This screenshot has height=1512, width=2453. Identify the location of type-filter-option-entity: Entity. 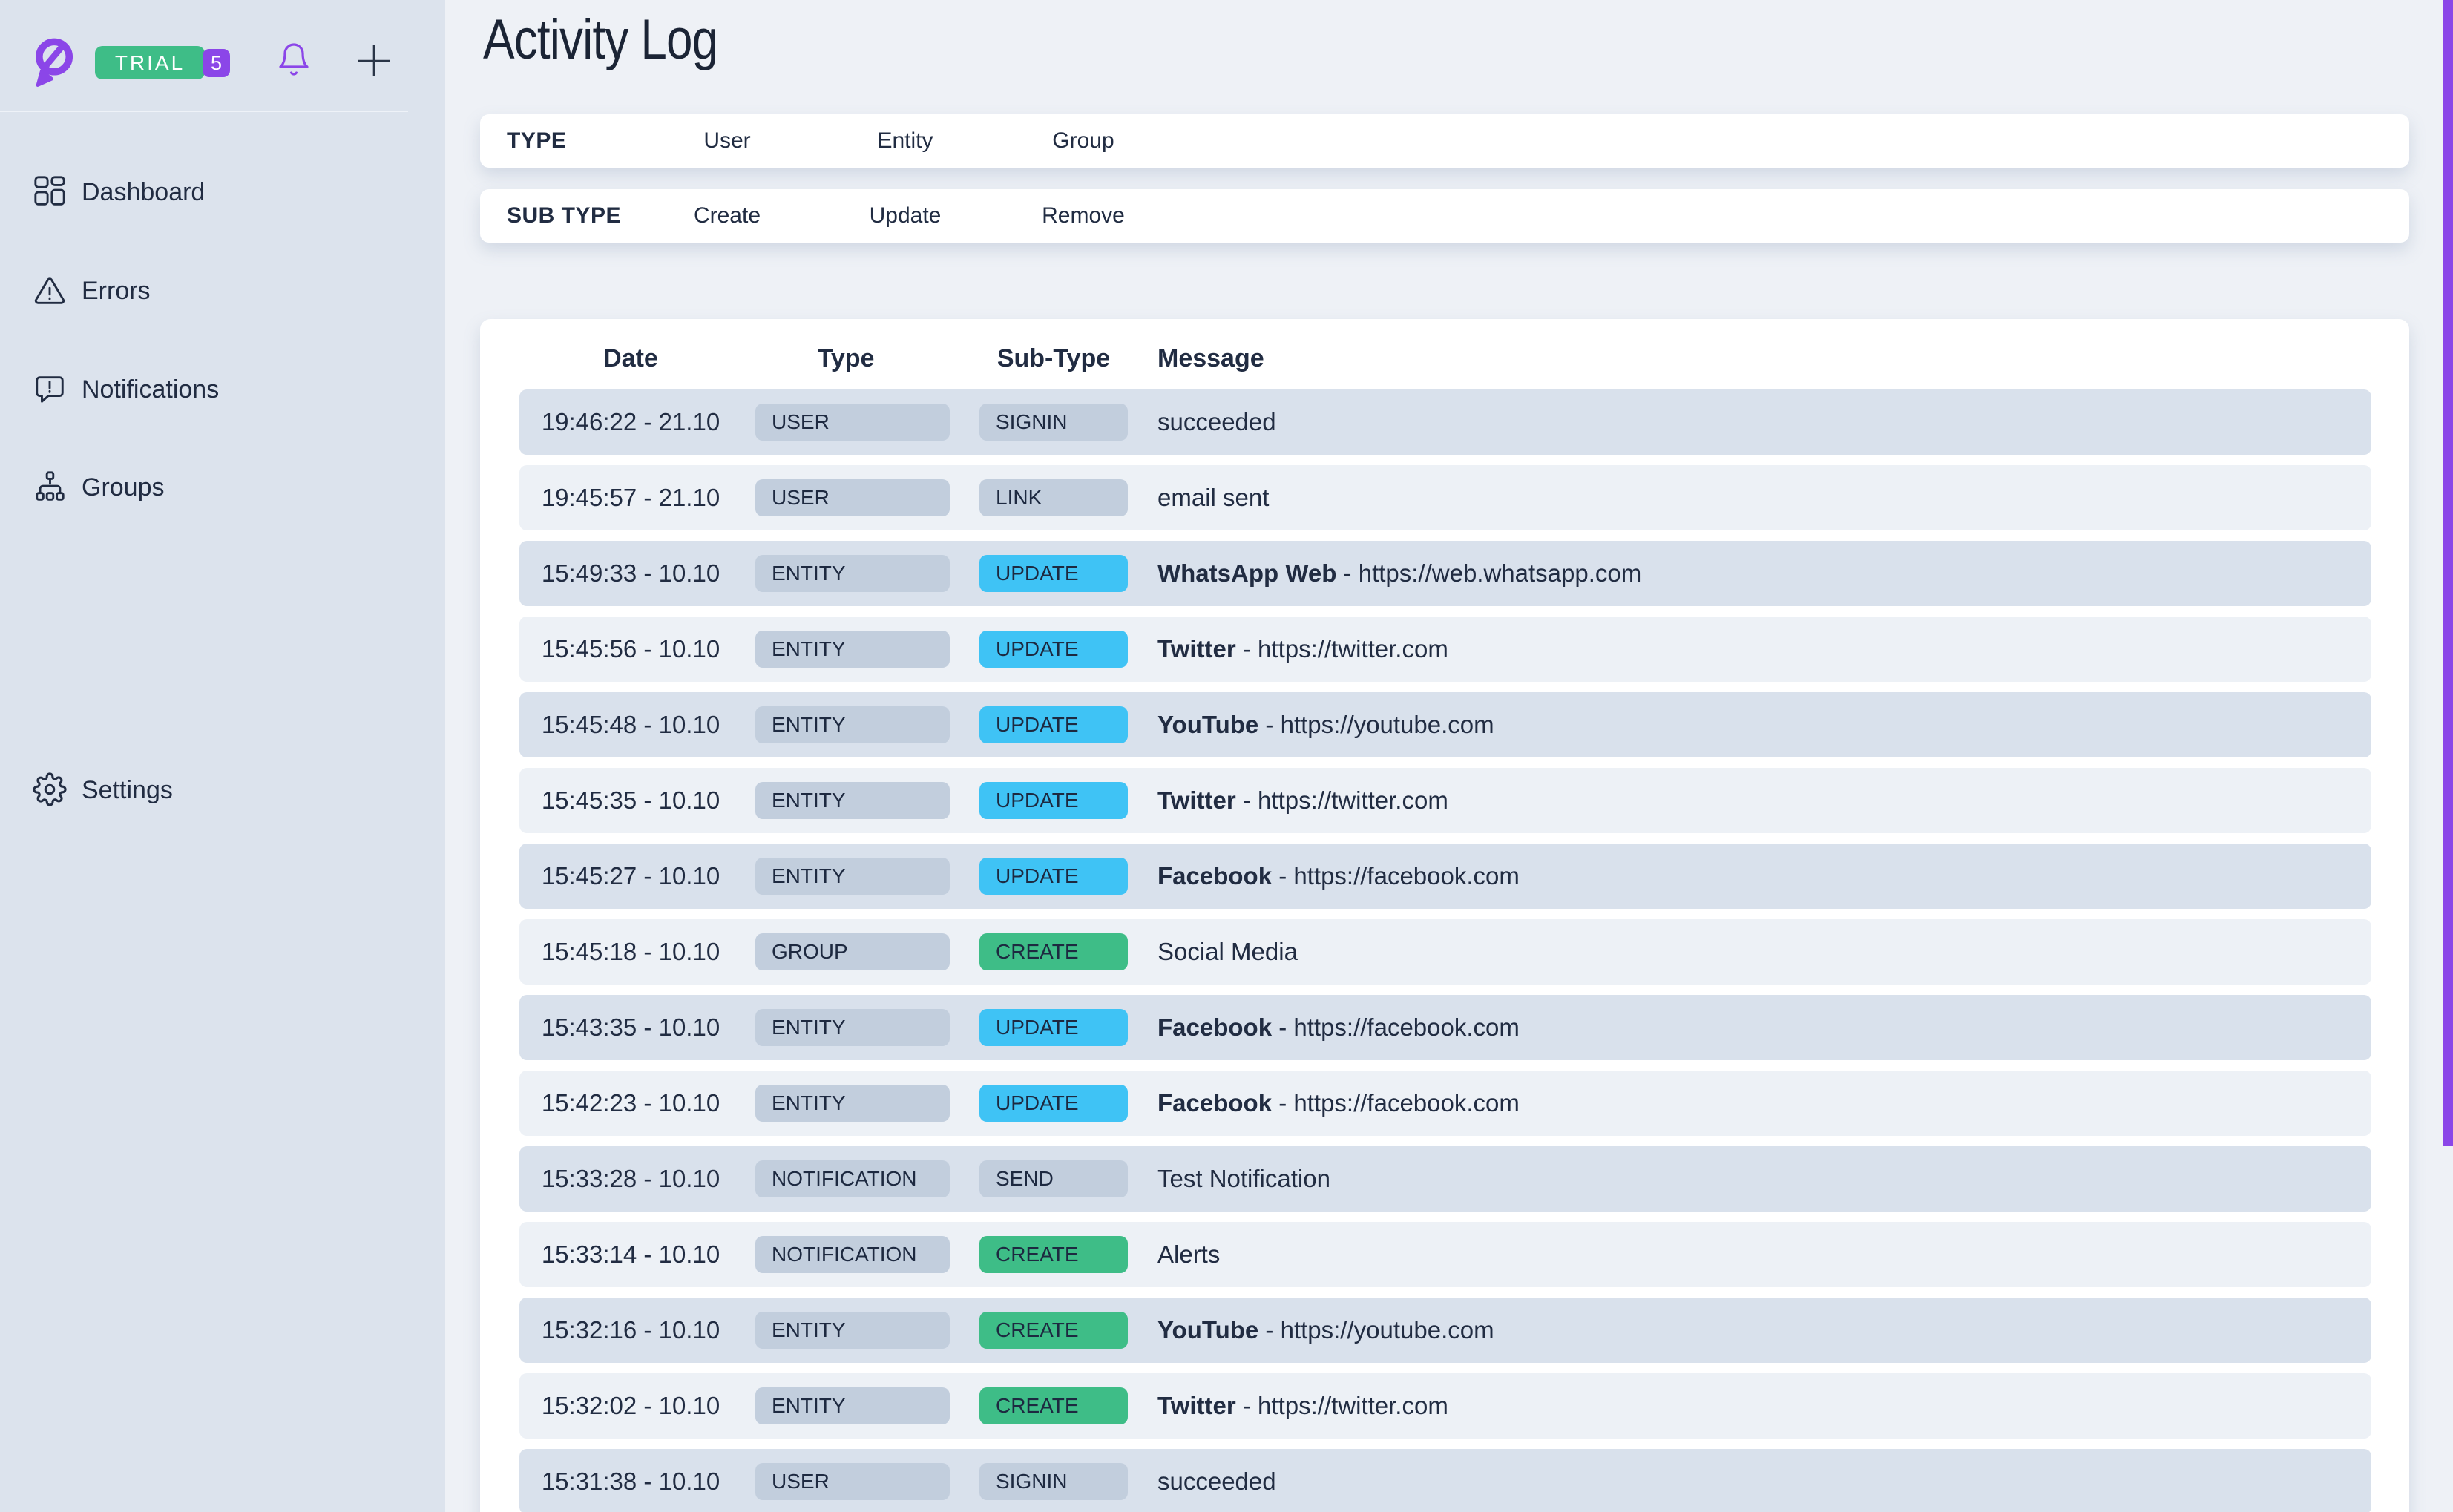
(905, 140).